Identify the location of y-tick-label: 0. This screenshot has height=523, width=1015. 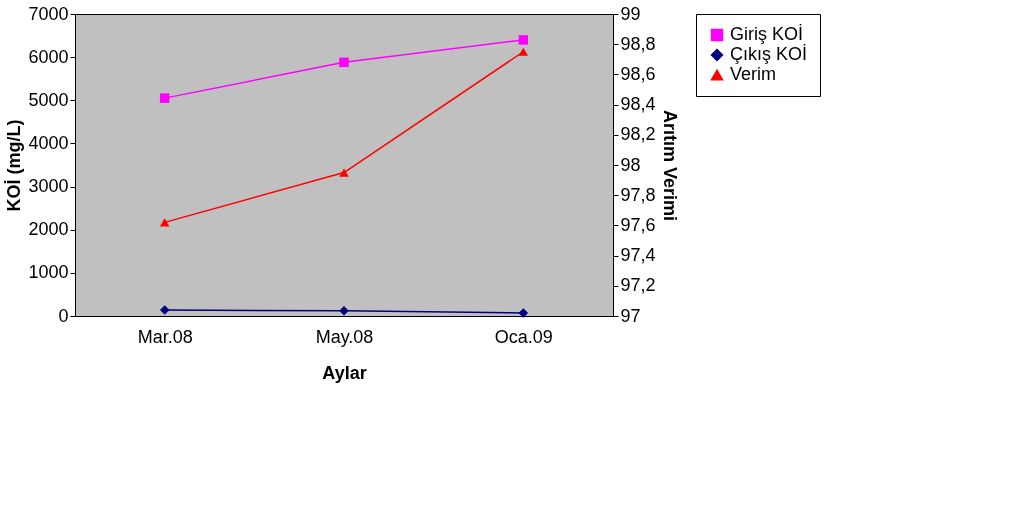
(63, 315).